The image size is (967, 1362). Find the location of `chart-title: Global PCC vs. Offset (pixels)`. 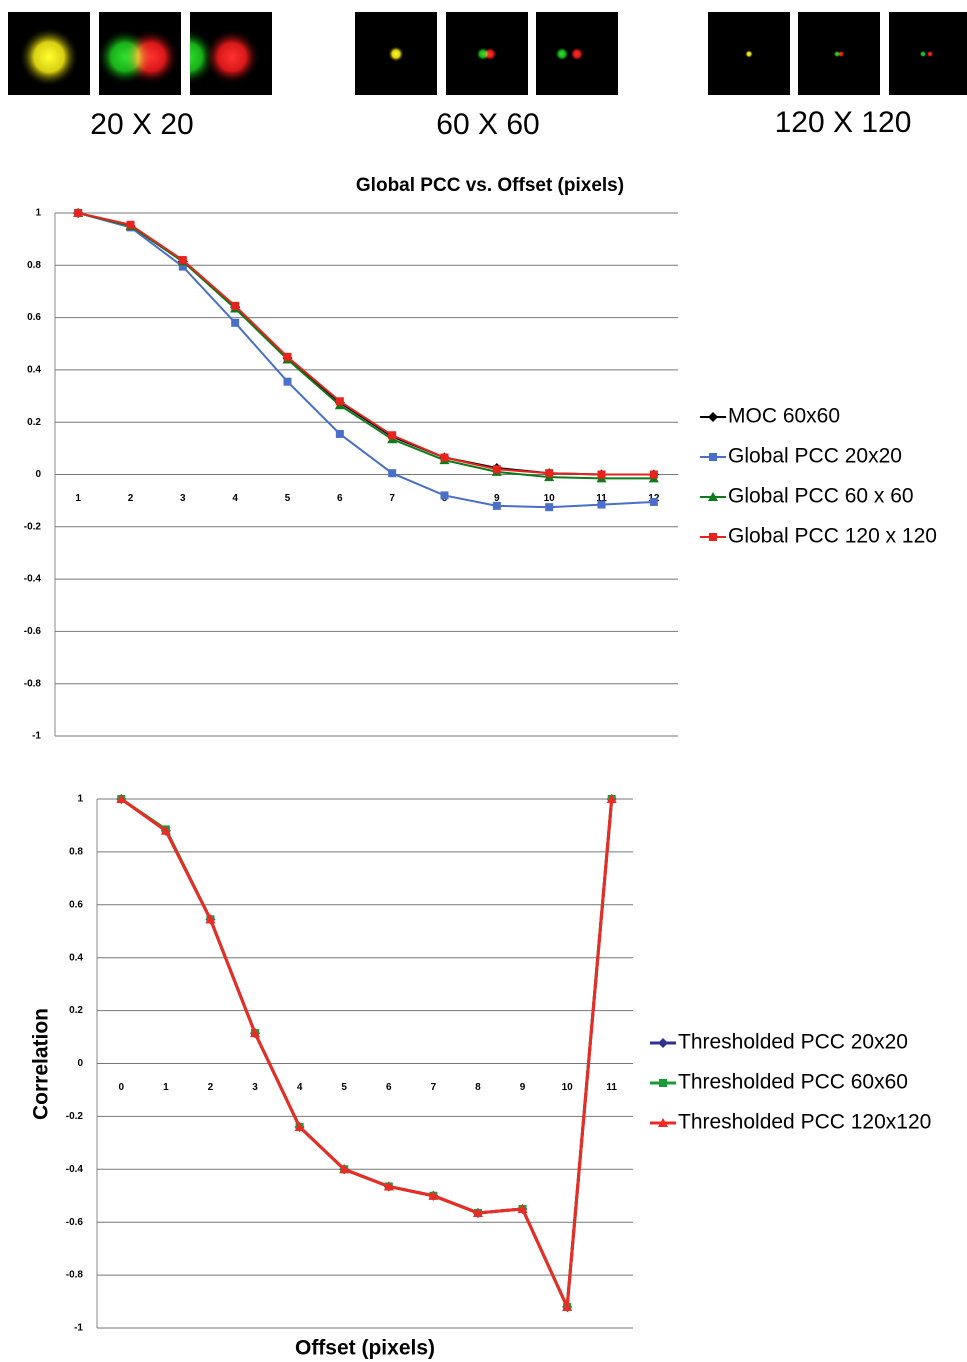

chart-title: Global PCC vs. Offset (pixels) is located at coordinates (490, 185).